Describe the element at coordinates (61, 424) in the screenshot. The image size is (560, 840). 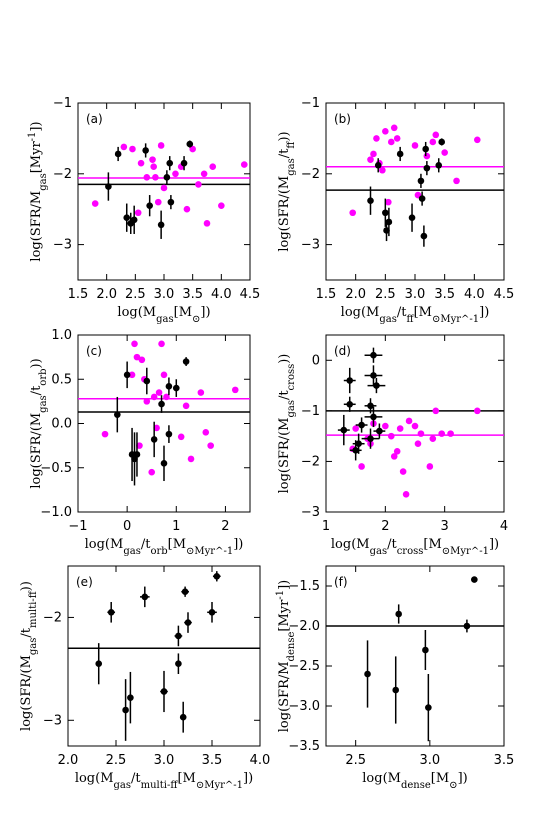
I see `y-tick-label: 0.0` at that location.